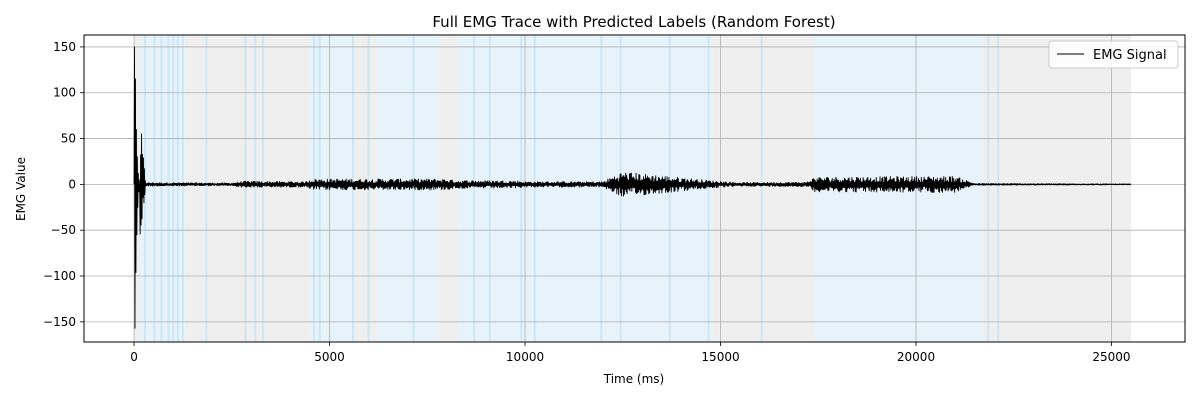 The width and height of the screenshot is (1200, 404). What do you see at coordinates (720, 357) in the screenshot?
I see `x-tick-label: 15000` at bounding box center [720, 357].